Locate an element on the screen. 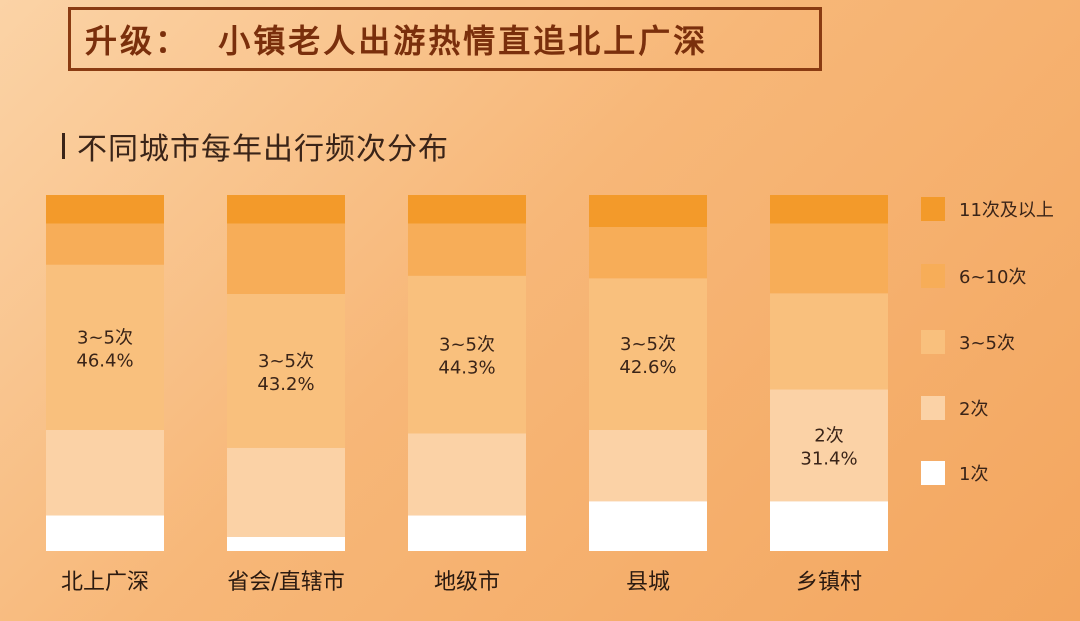 The image size is (1080, 621). chart-subtitle: 不同城市每年出行频次分布 is located at coordinates (255, 146).